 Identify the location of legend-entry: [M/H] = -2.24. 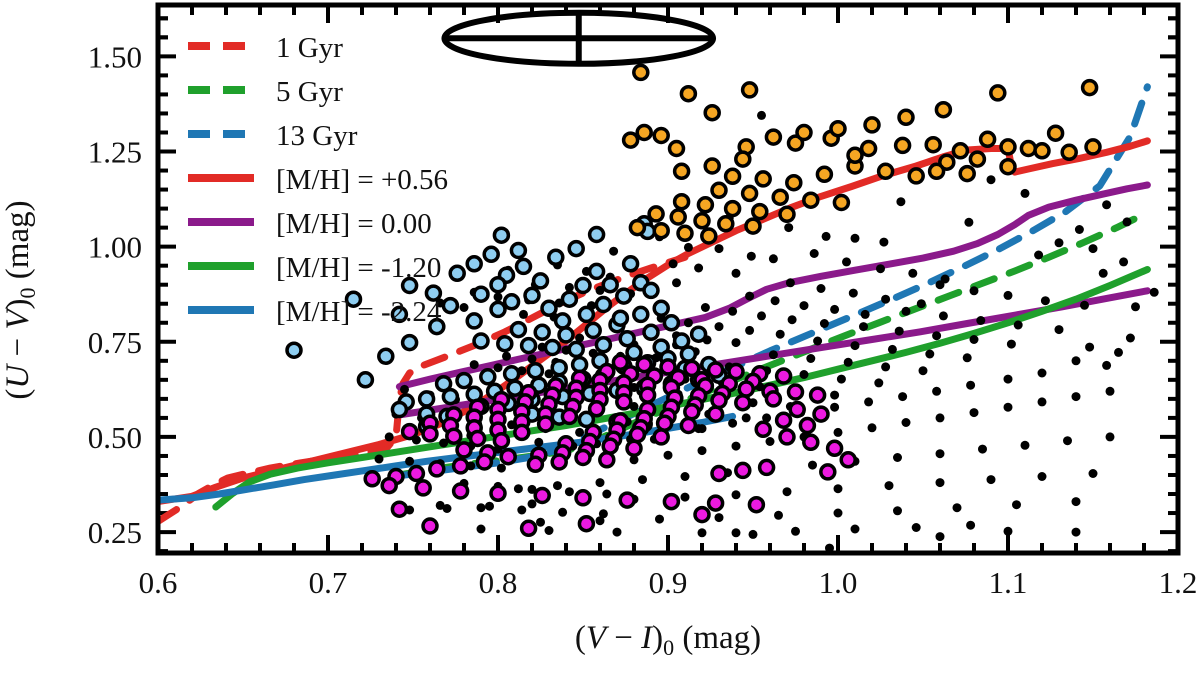
(315, 312).